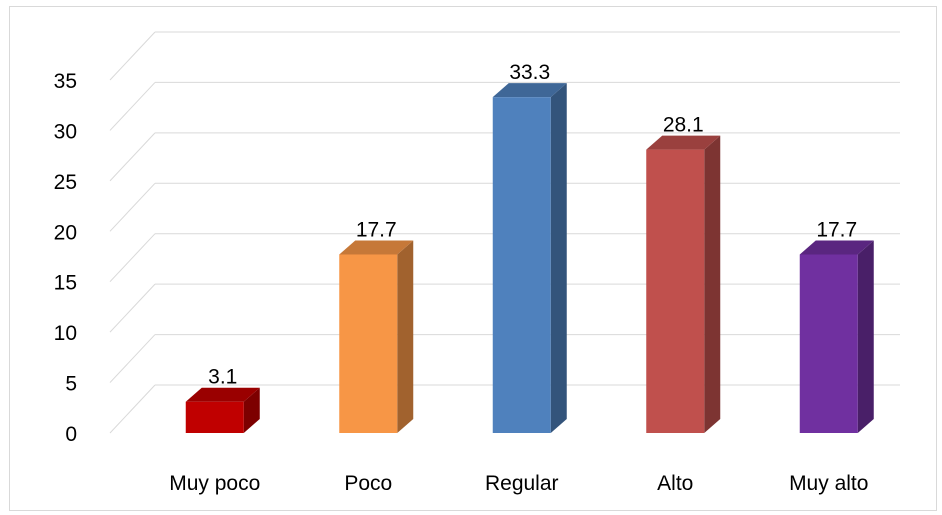  Describe the element at coordinates (522, 483) in the screenshot. I see `x-tick-label: Regular` at that location.